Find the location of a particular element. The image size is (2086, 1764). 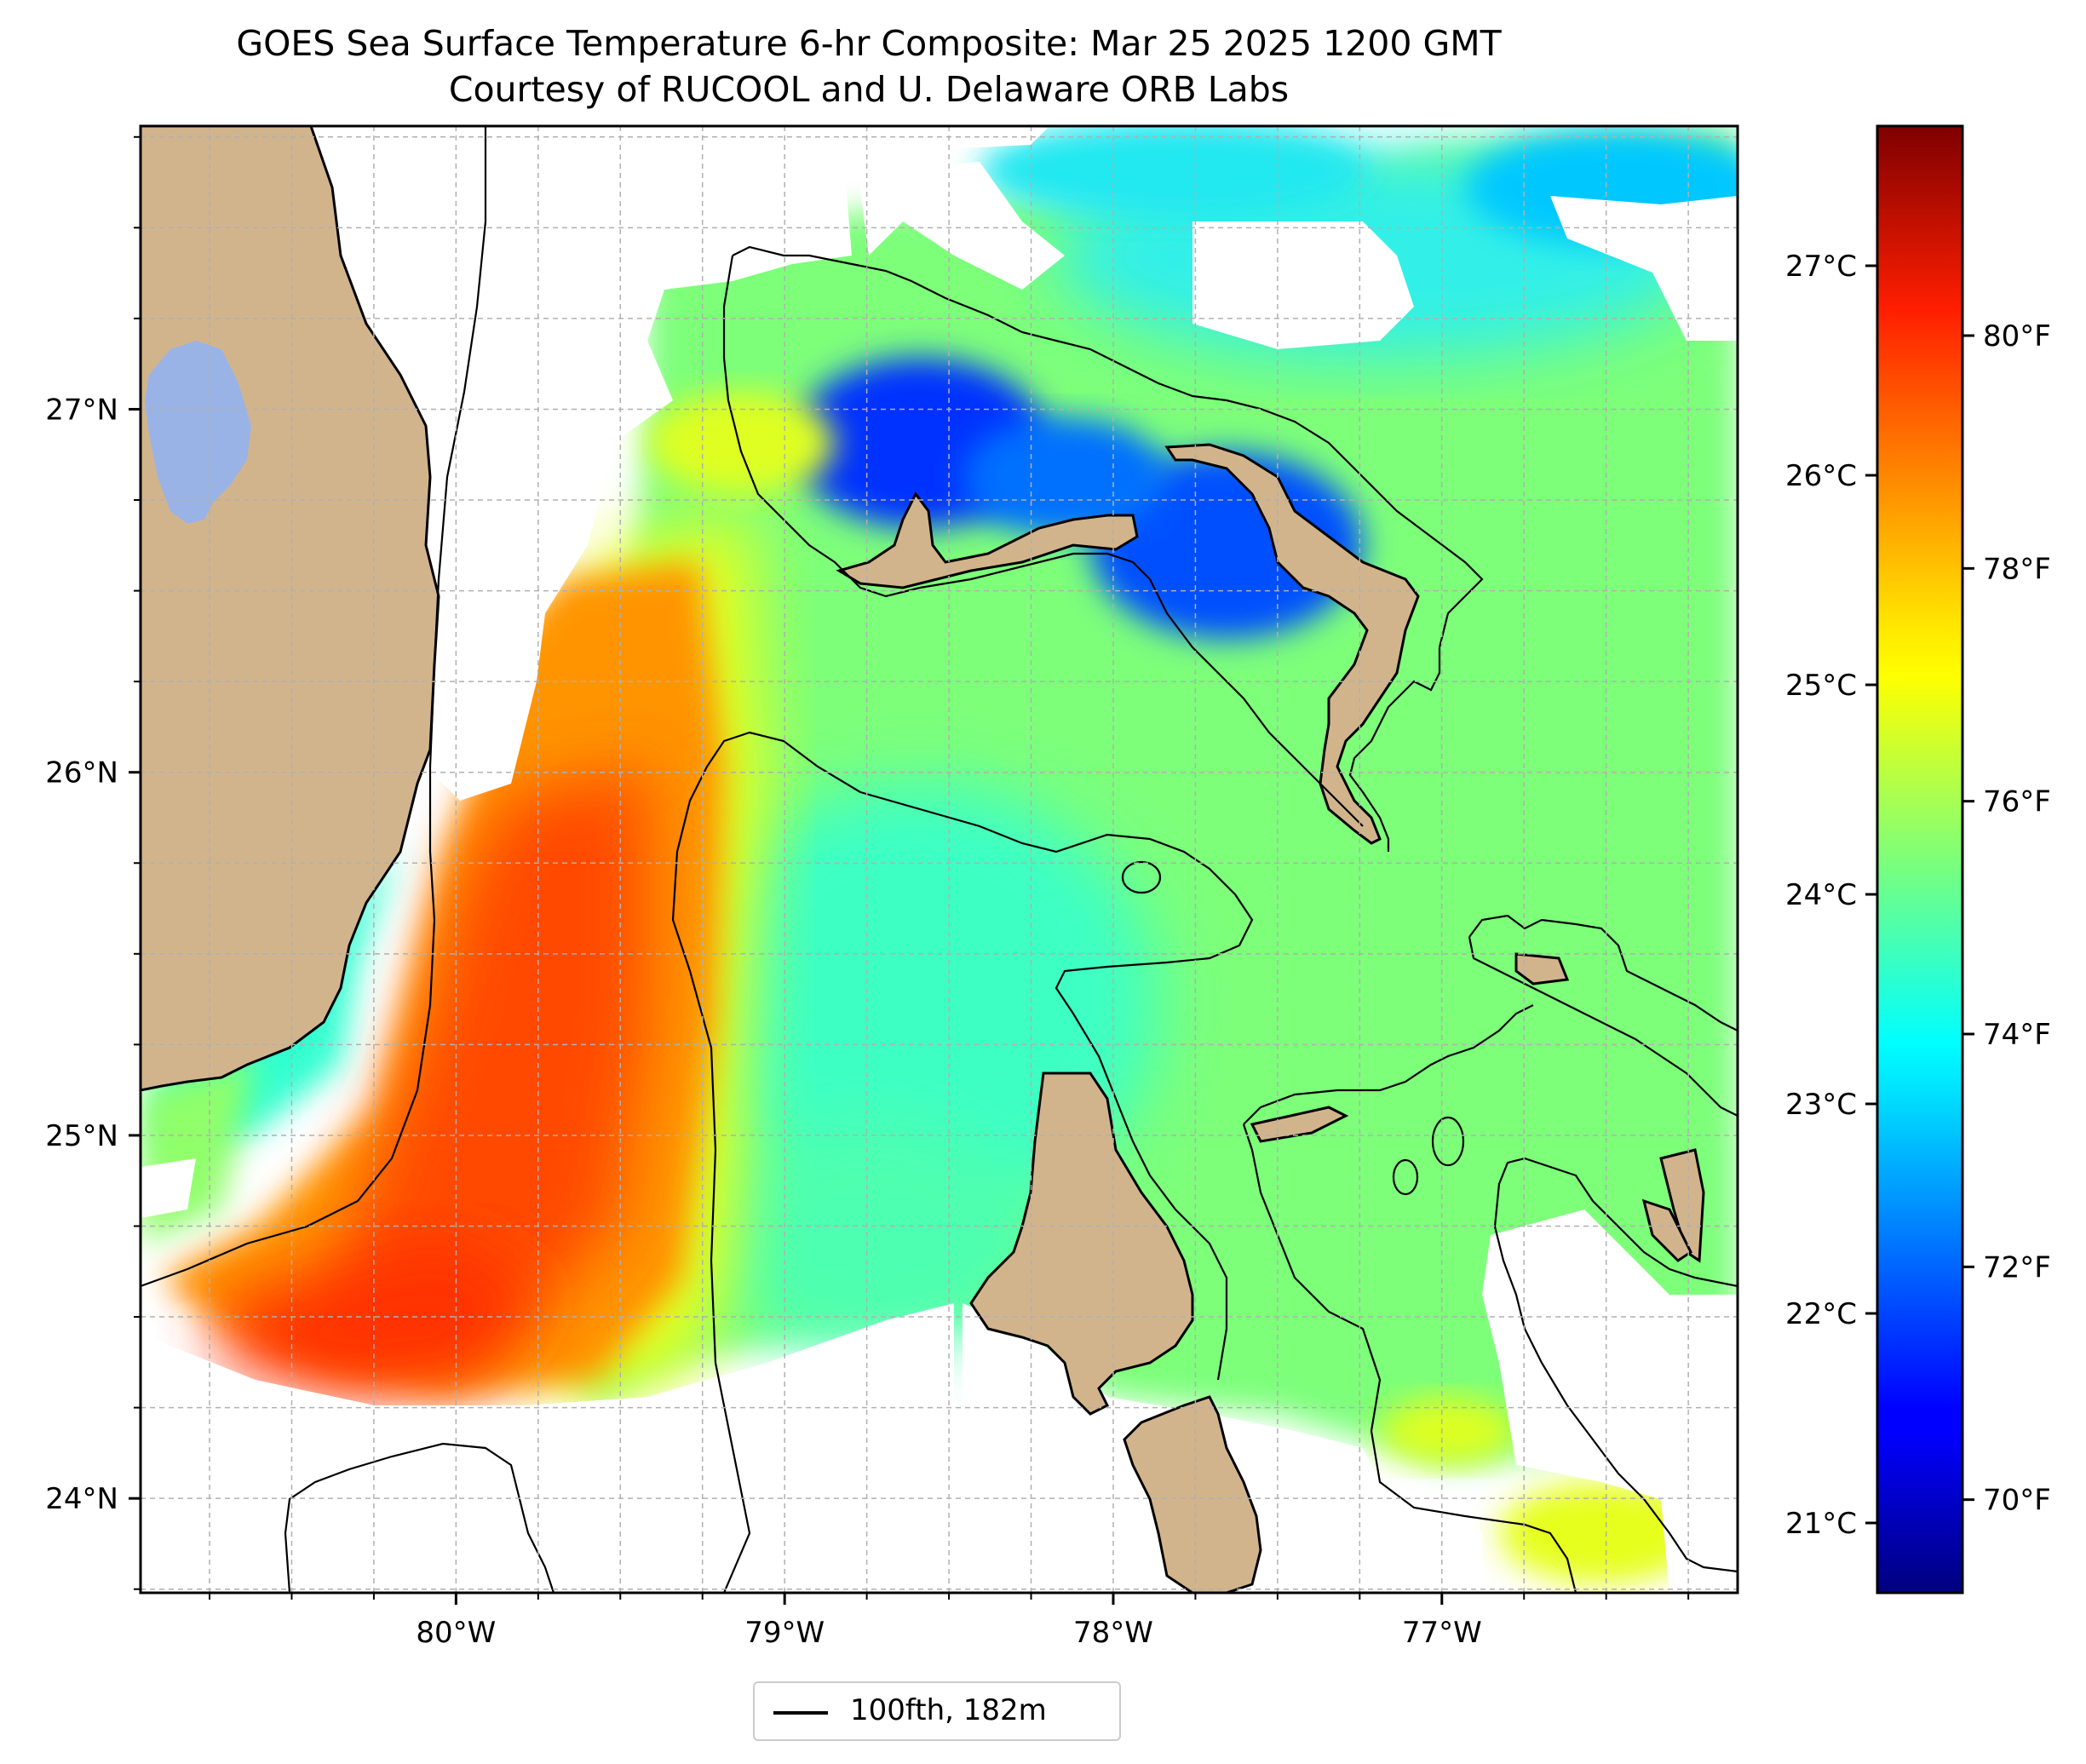

fahrenheit-label: 80°F is located at coordinates (2017, 336).